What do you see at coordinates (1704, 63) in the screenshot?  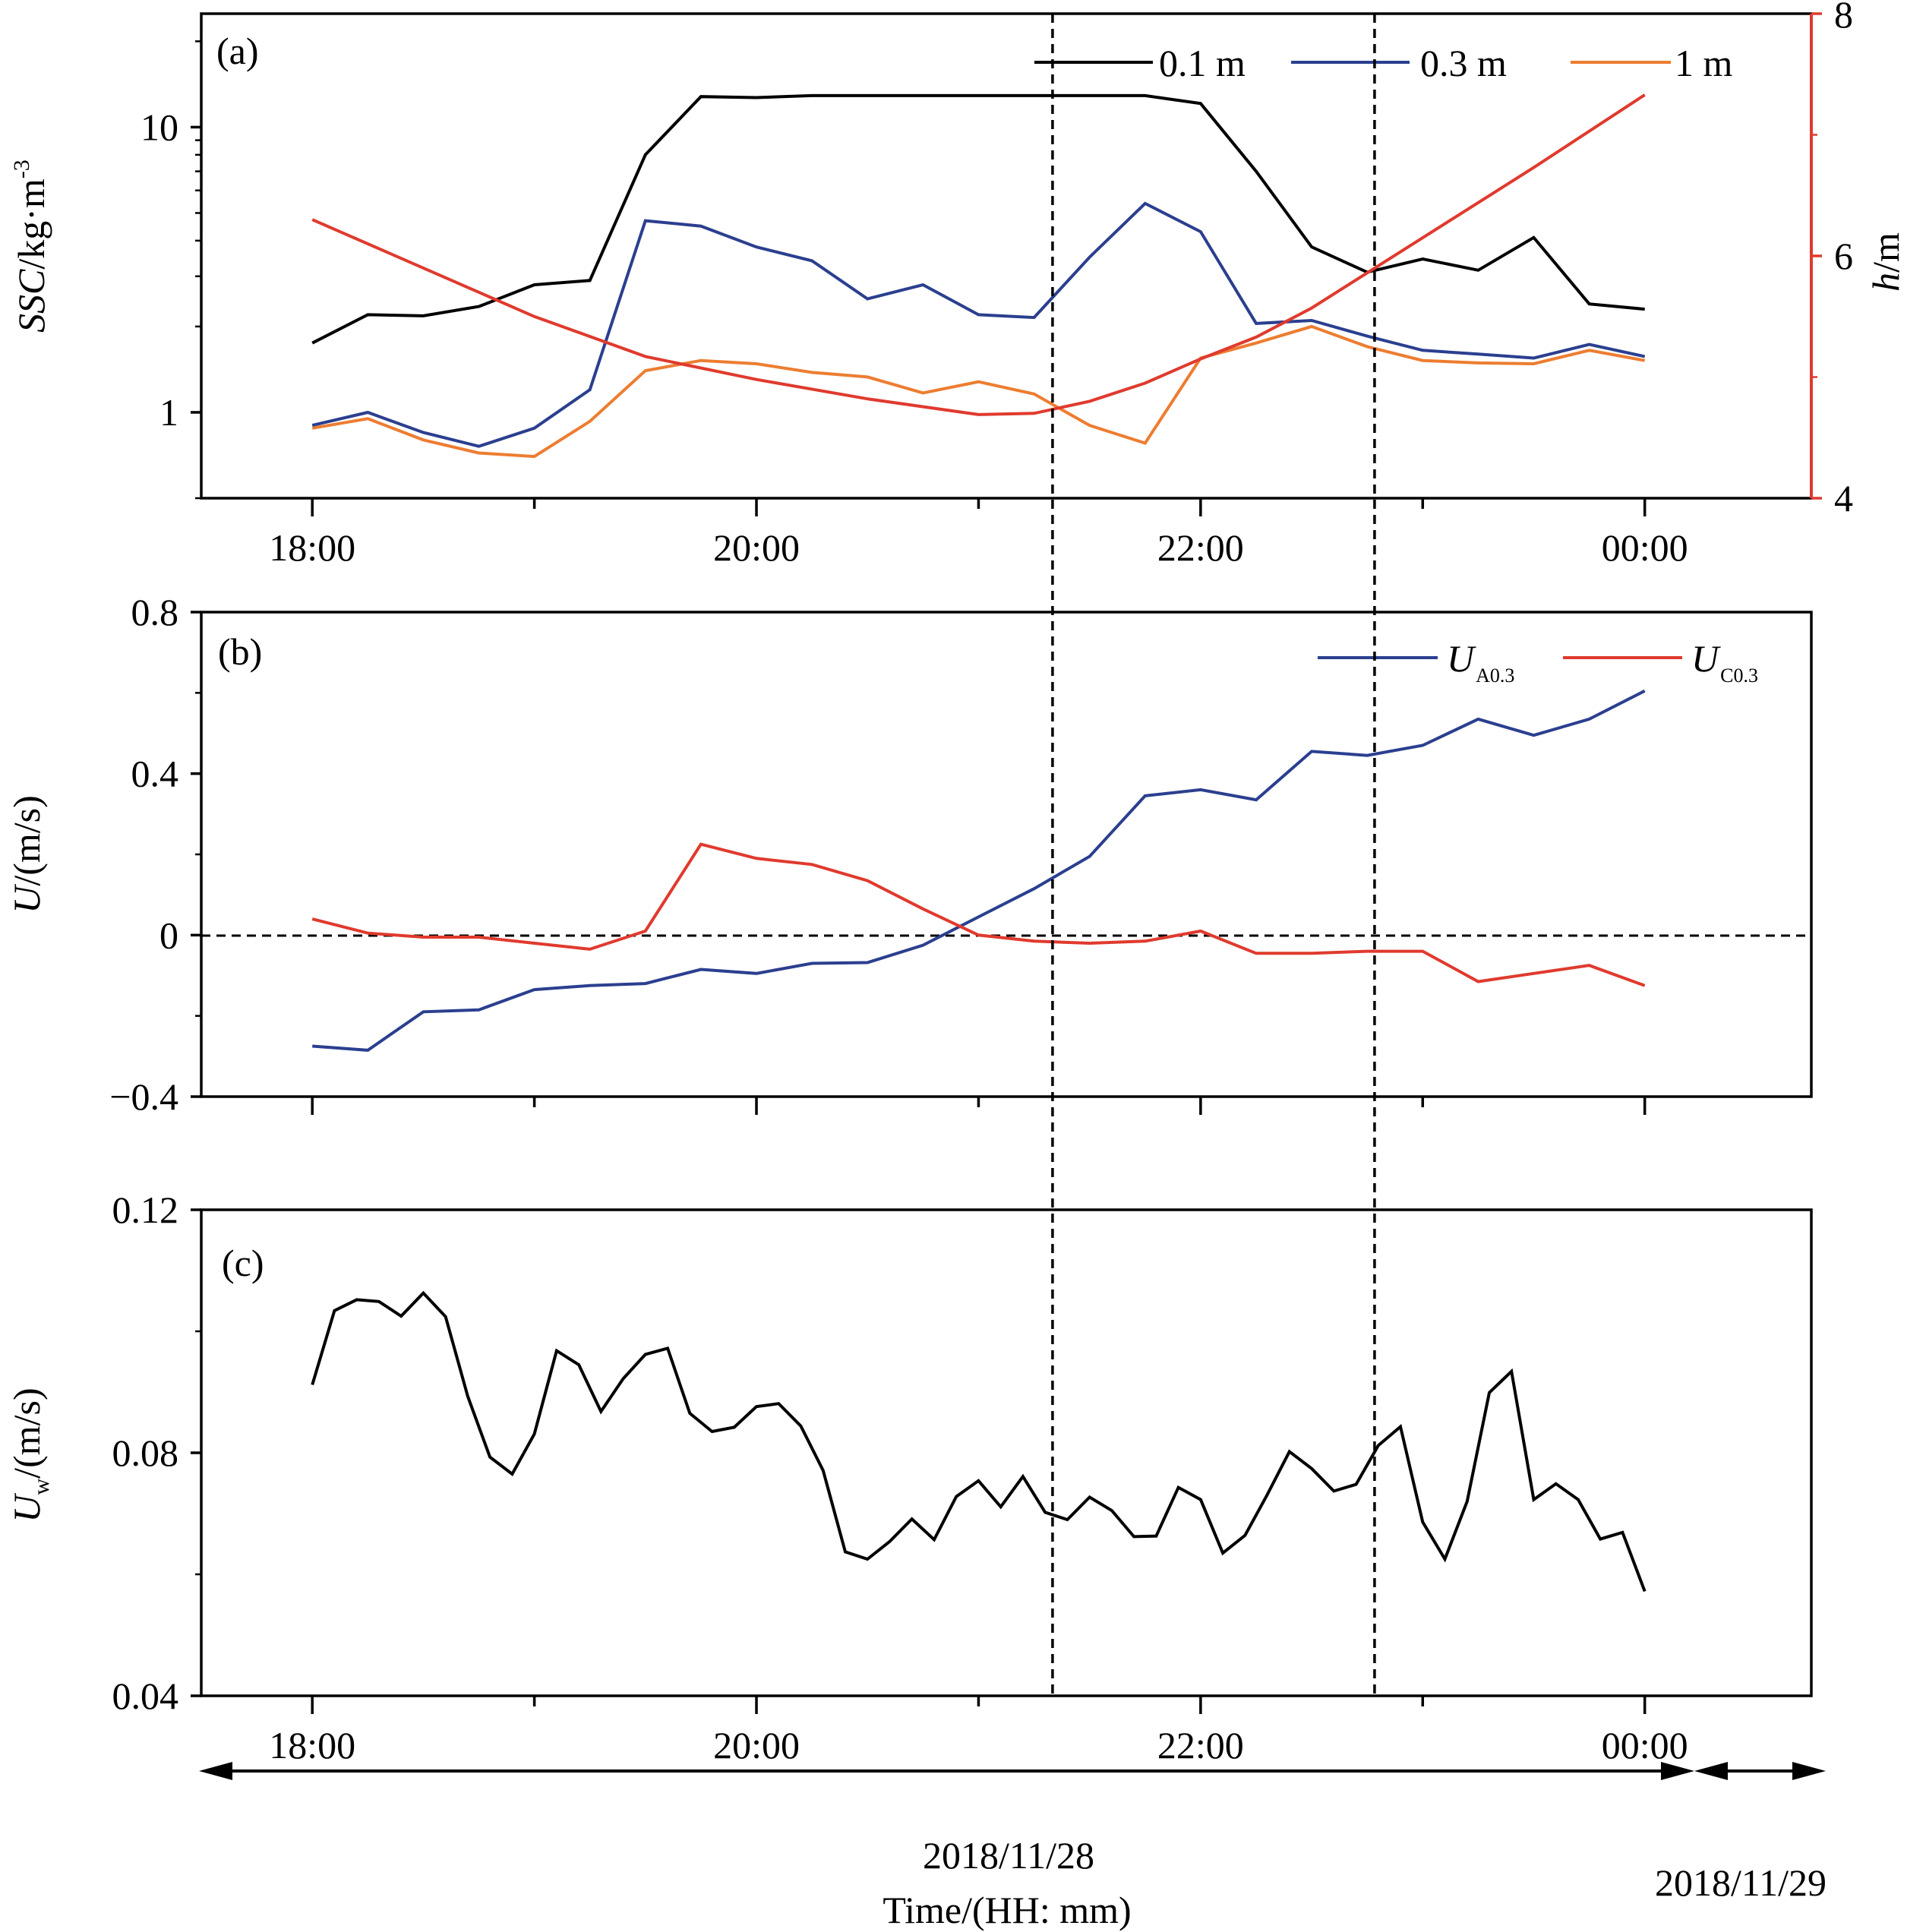 I see `legend-label-1m: 1 m` at bounding box center [1704, 63].